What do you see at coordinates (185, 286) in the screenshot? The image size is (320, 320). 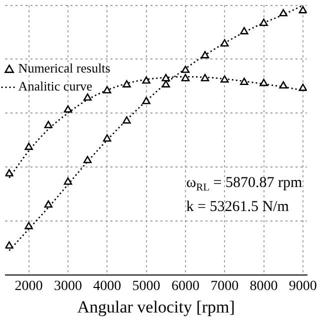 I see `x-tick-label: 6000` at bounding box center [185, 286].